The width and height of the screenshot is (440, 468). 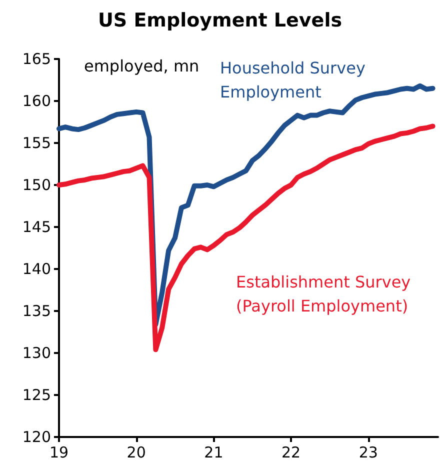 What do you see at coordinates (291, 453) in the screenshot?
I see `x-tick-label: 22` at bounding box center [291, 453].